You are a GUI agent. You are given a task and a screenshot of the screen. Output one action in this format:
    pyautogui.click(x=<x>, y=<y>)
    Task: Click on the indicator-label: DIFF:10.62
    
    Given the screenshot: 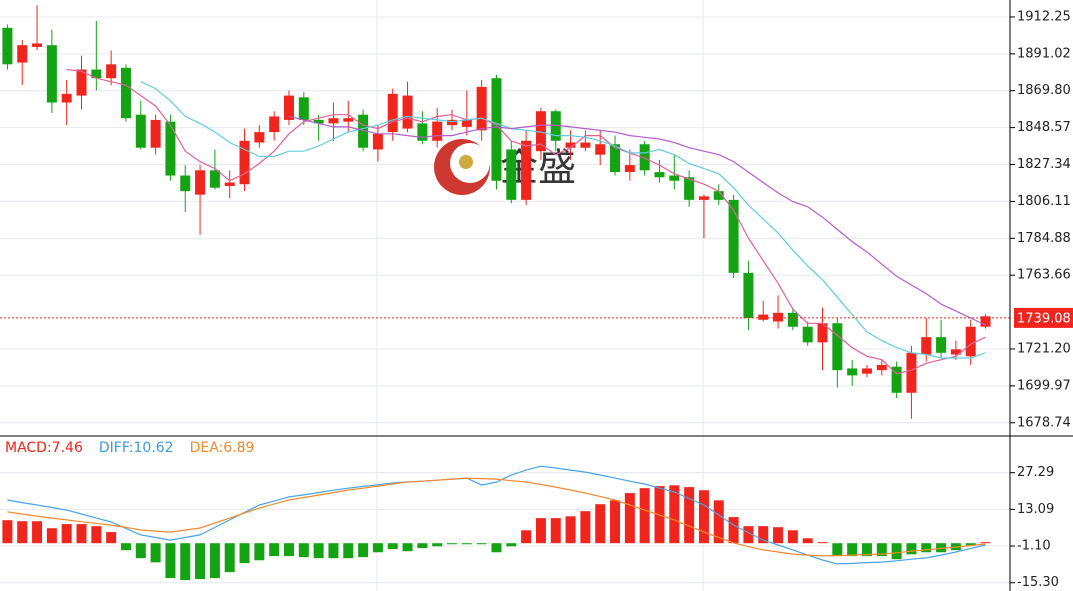 What is the action you would take?
    pyautogui.click(x=136, y=448)
    